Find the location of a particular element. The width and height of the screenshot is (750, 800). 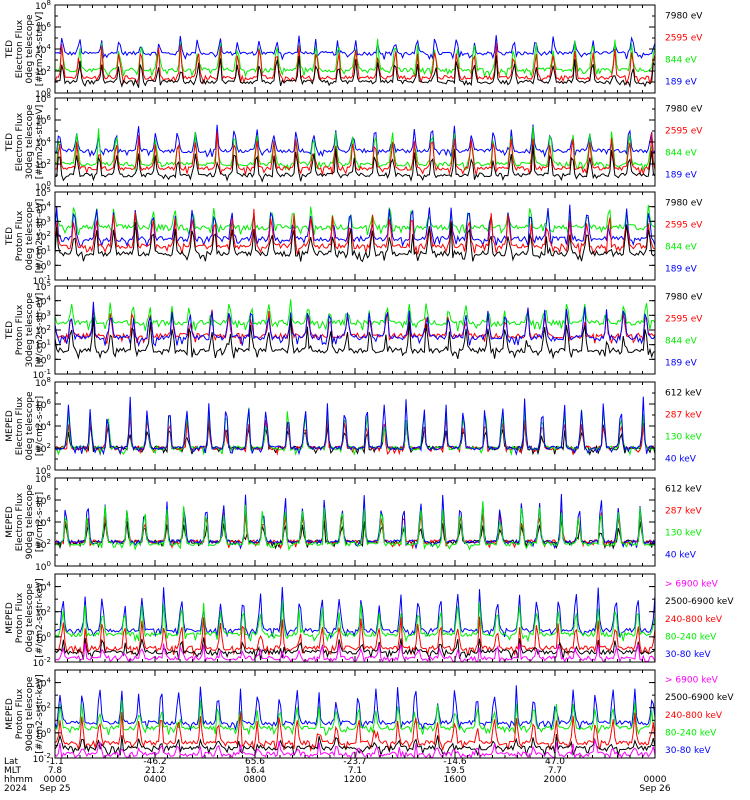

y-axis-label-line: 30deg telescope is located at coordinates (30, 141).